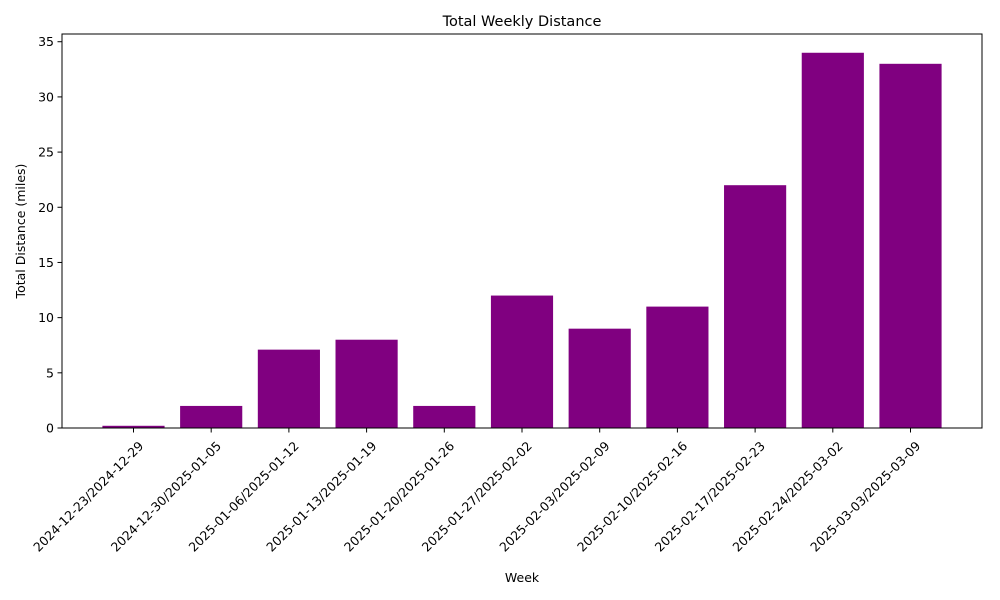 The image size is (1000, 600). I want to click on bar-2025-02-17/2025-02-23, so click(755, 306).